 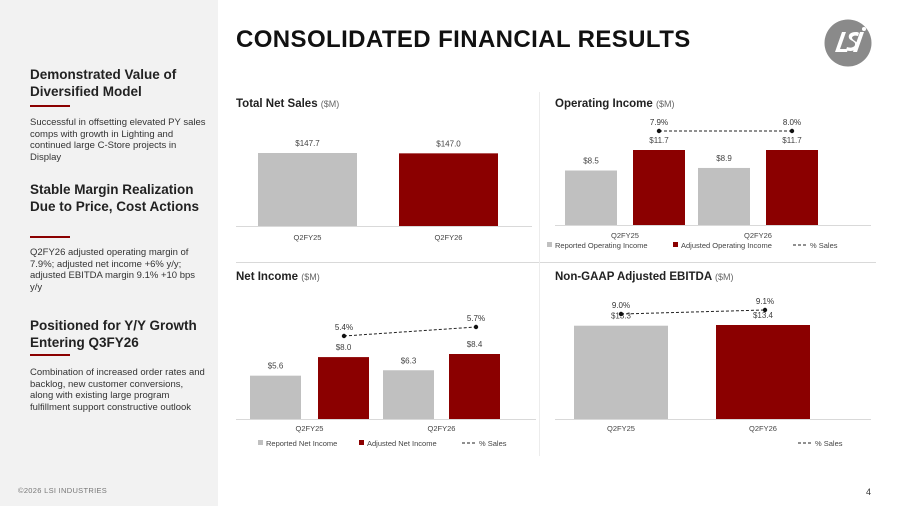 What do you see at coordinates (307, 143) in the screenshot?
I see `total-net-sales-bar-label-net-sales-q2fy25: $147.7` at bounding box center [307, 143].